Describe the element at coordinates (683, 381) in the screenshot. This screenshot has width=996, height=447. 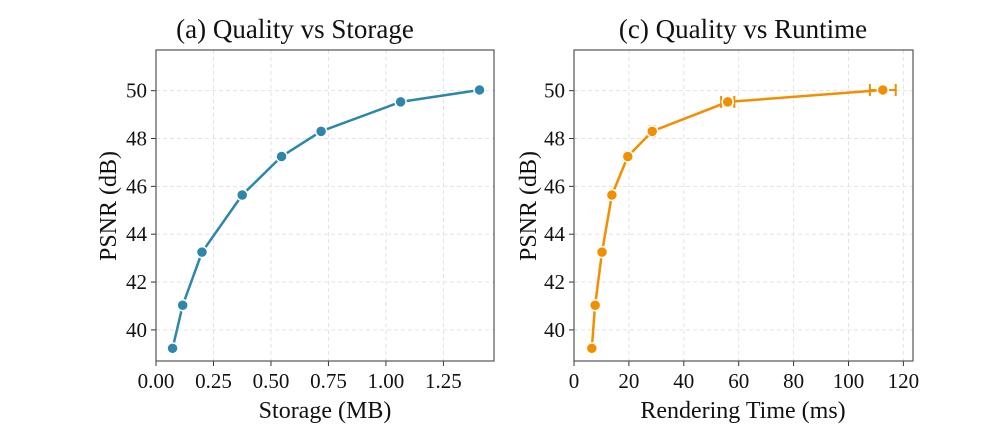
I see `x-tick-label: 40` at that location.